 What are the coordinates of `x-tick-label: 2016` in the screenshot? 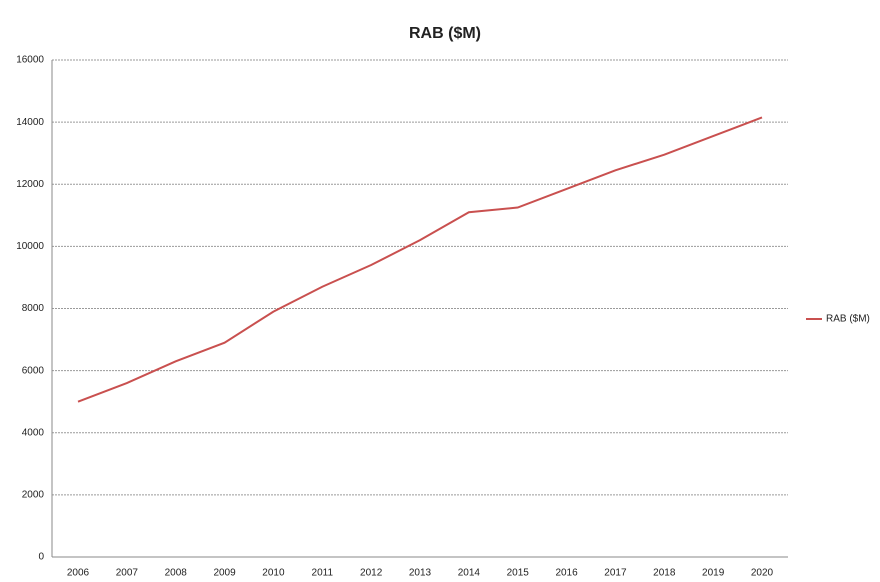 It's located at (566, 573).